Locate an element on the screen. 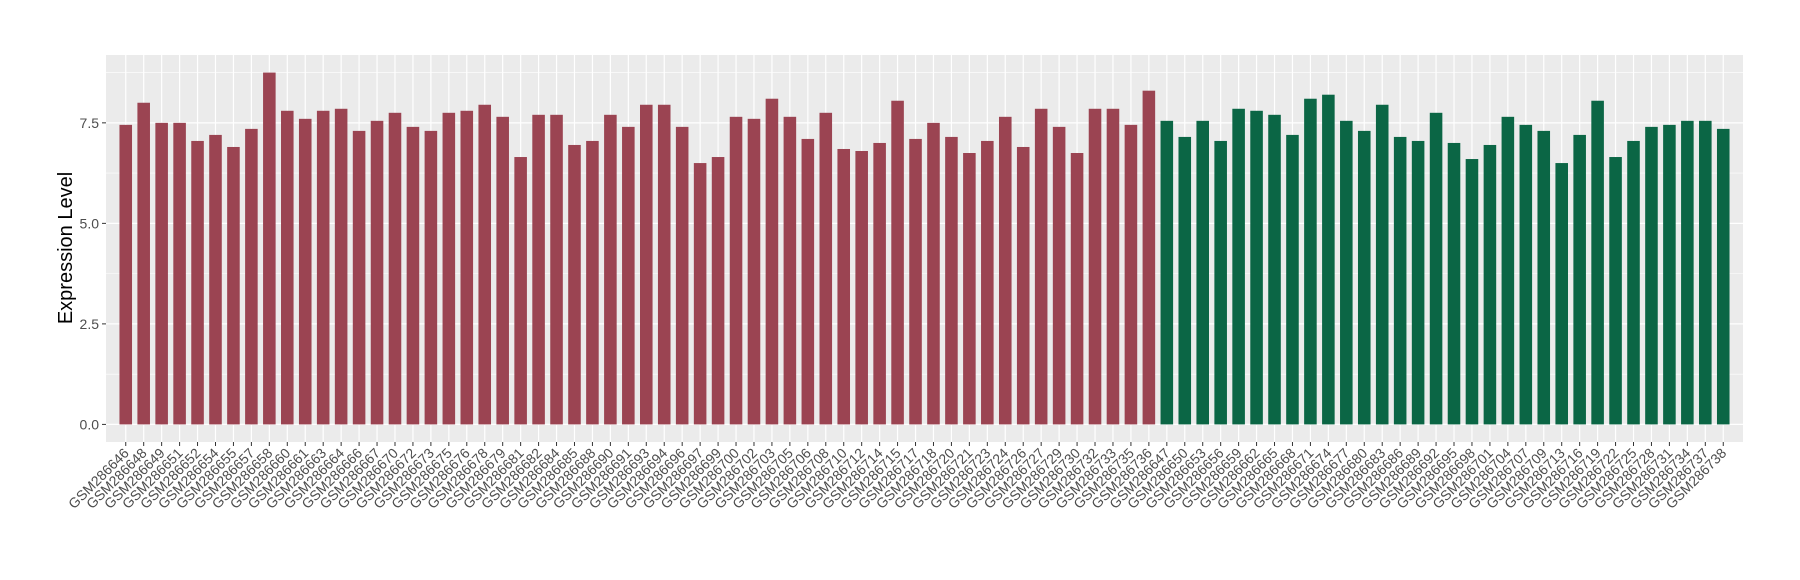 This screenshot has height=580, width=1800. y-tick-label: 2.5 is located at coordinates (90, 324).